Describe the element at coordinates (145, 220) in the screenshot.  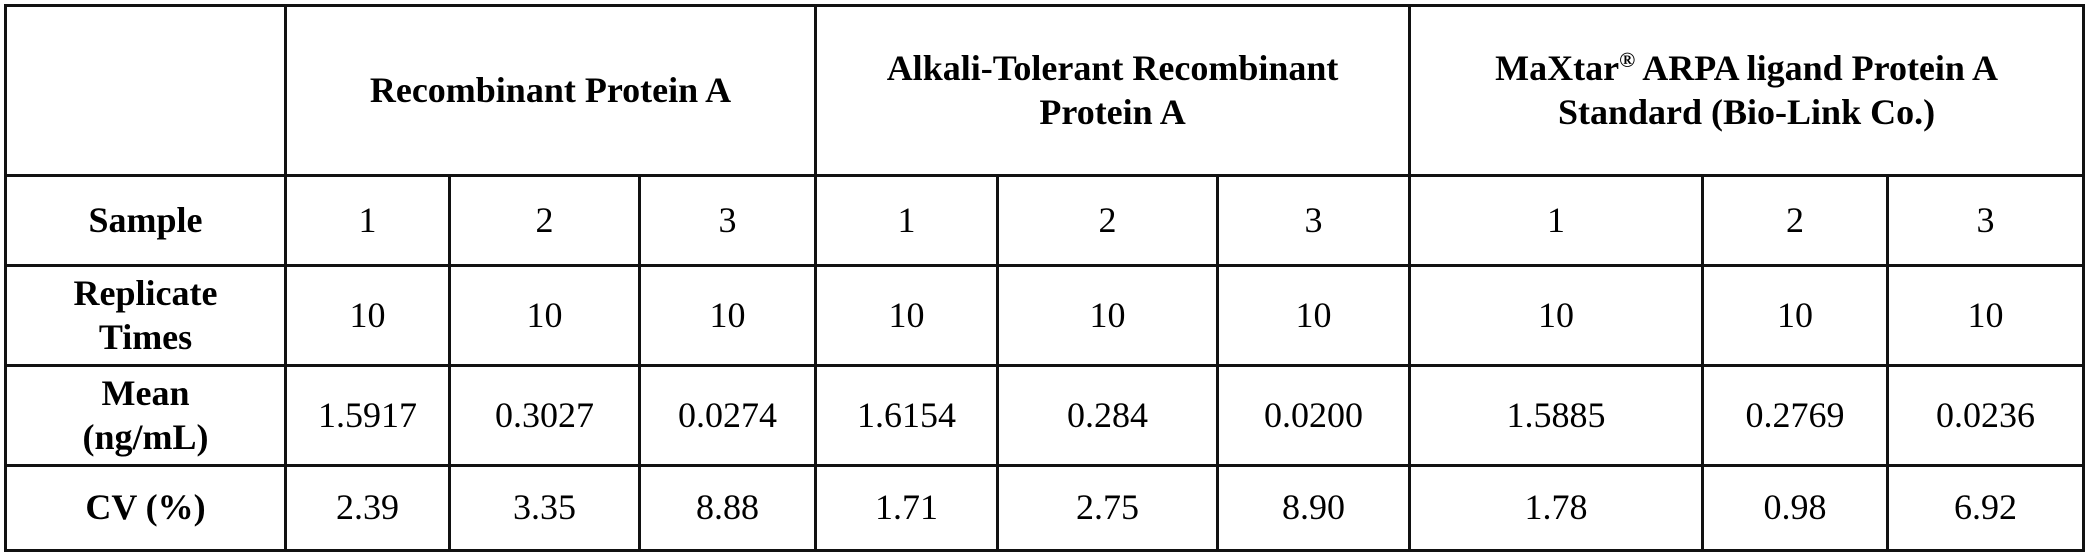
I see `row-label: Sample` at that location.